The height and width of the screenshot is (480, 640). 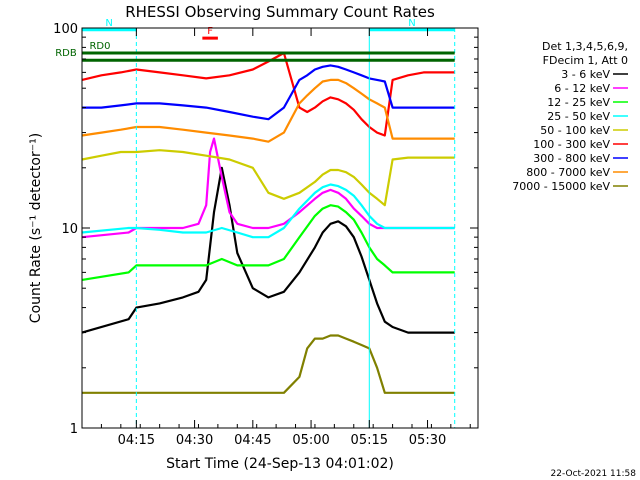 I want to click on series-line-6-12-kev, so click(x=268, y=188).